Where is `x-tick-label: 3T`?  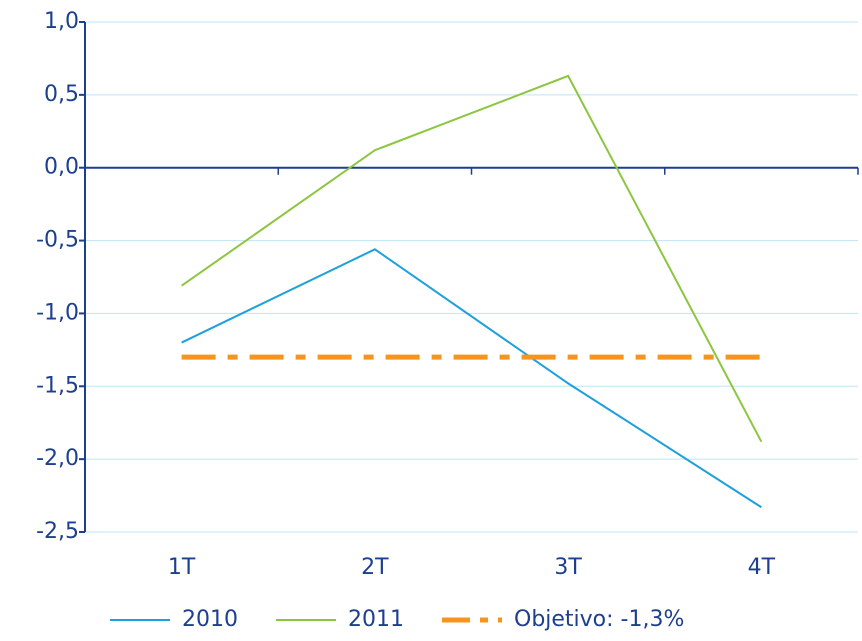 x-tick-label: 3T is located at coordinates (568, 567).